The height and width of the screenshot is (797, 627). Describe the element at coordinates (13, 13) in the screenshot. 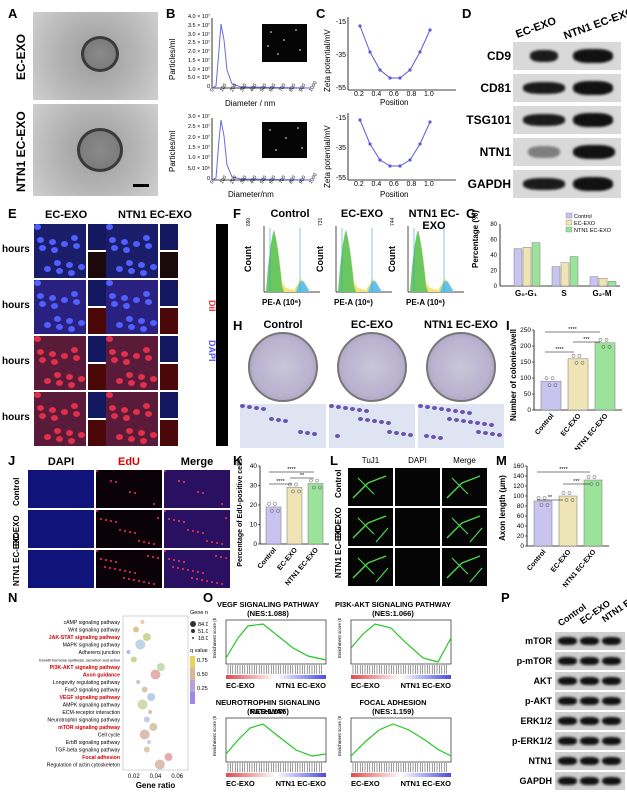

I see `panel-label-a: A` at that location.